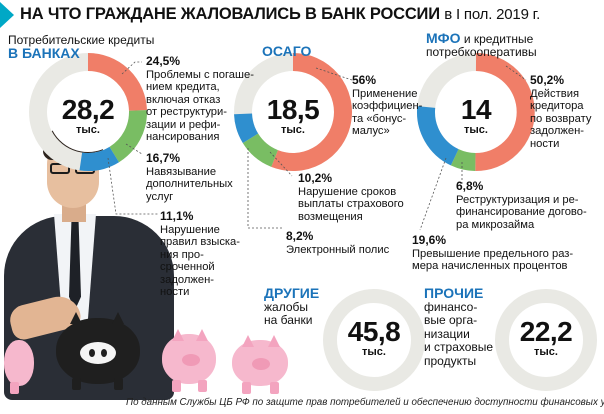 This screenshot has width=604, height=414. I want to click on desc-line: по возврату, so click(561, 118).